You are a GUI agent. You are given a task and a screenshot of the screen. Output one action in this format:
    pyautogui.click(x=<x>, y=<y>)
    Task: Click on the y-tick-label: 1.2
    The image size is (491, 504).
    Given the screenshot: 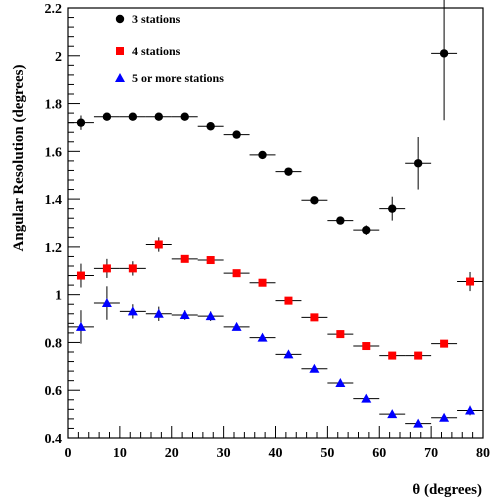 What is the action you would take?
    pyautogui.click(x=54, y=248)
    